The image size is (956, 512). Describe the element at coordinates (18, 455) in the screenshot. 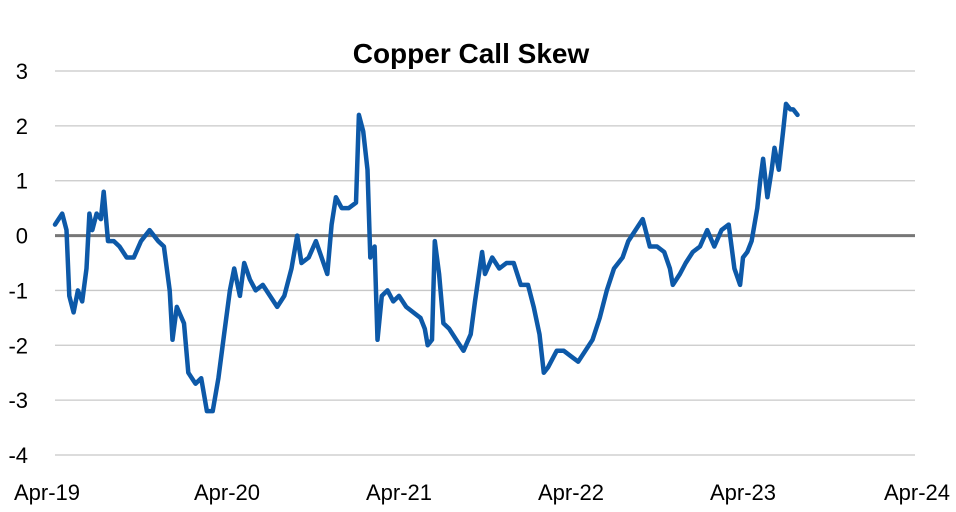

I see `y-tick-label: -4` at that location.